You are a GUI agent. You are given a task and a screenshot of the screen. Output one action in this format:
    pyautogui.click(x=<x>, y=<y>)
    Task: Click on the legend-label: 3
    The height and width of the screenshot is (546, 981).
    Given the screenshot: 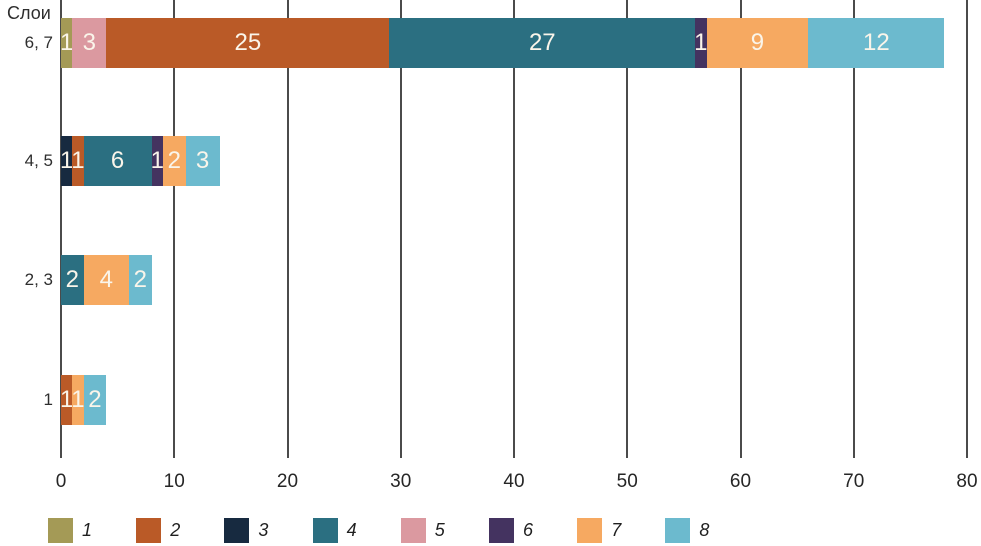 What is the action you would take?
    pyautogui.click(x=263, y=530)
    